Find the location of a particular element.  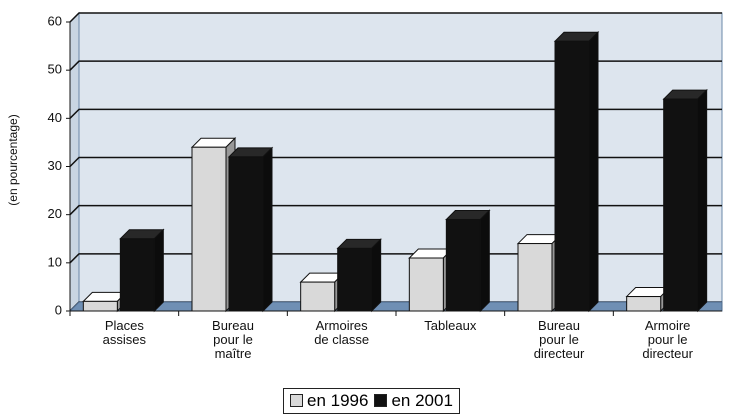

x-tick-label: Places assises is located at coordinates (124, 332).